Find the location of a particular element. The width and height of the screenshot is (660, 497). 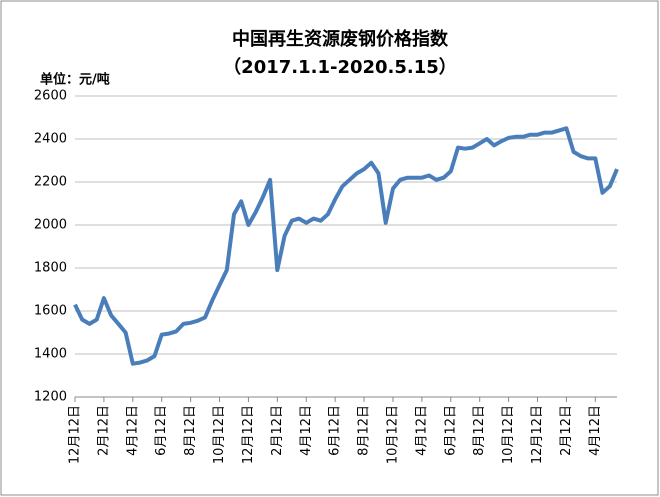

y-tick-label: 1200 is located at coordinates (50, 397).